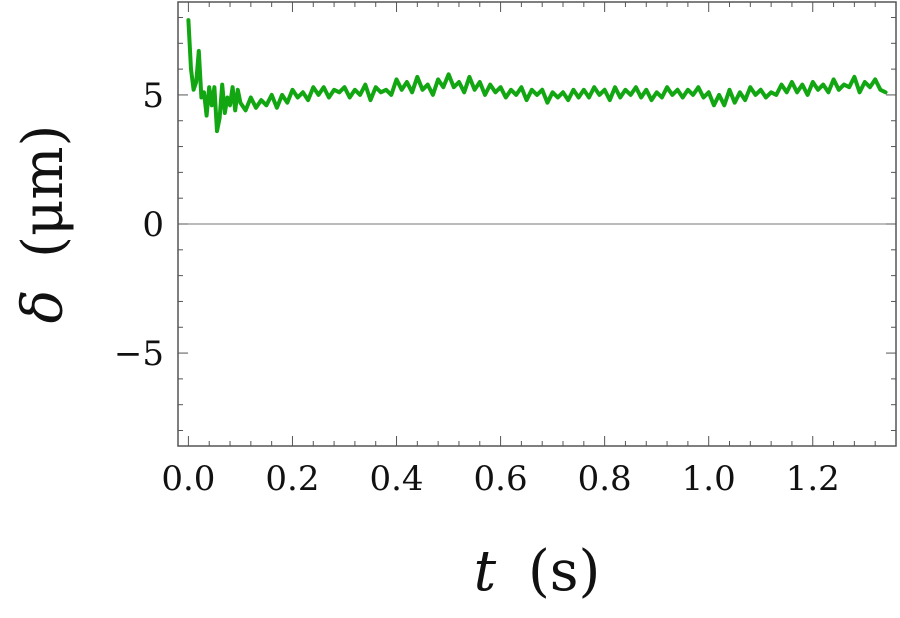 This screenshot has height=618, width=900. I want to click on x-axis-symbol: t, so click(485, 571).